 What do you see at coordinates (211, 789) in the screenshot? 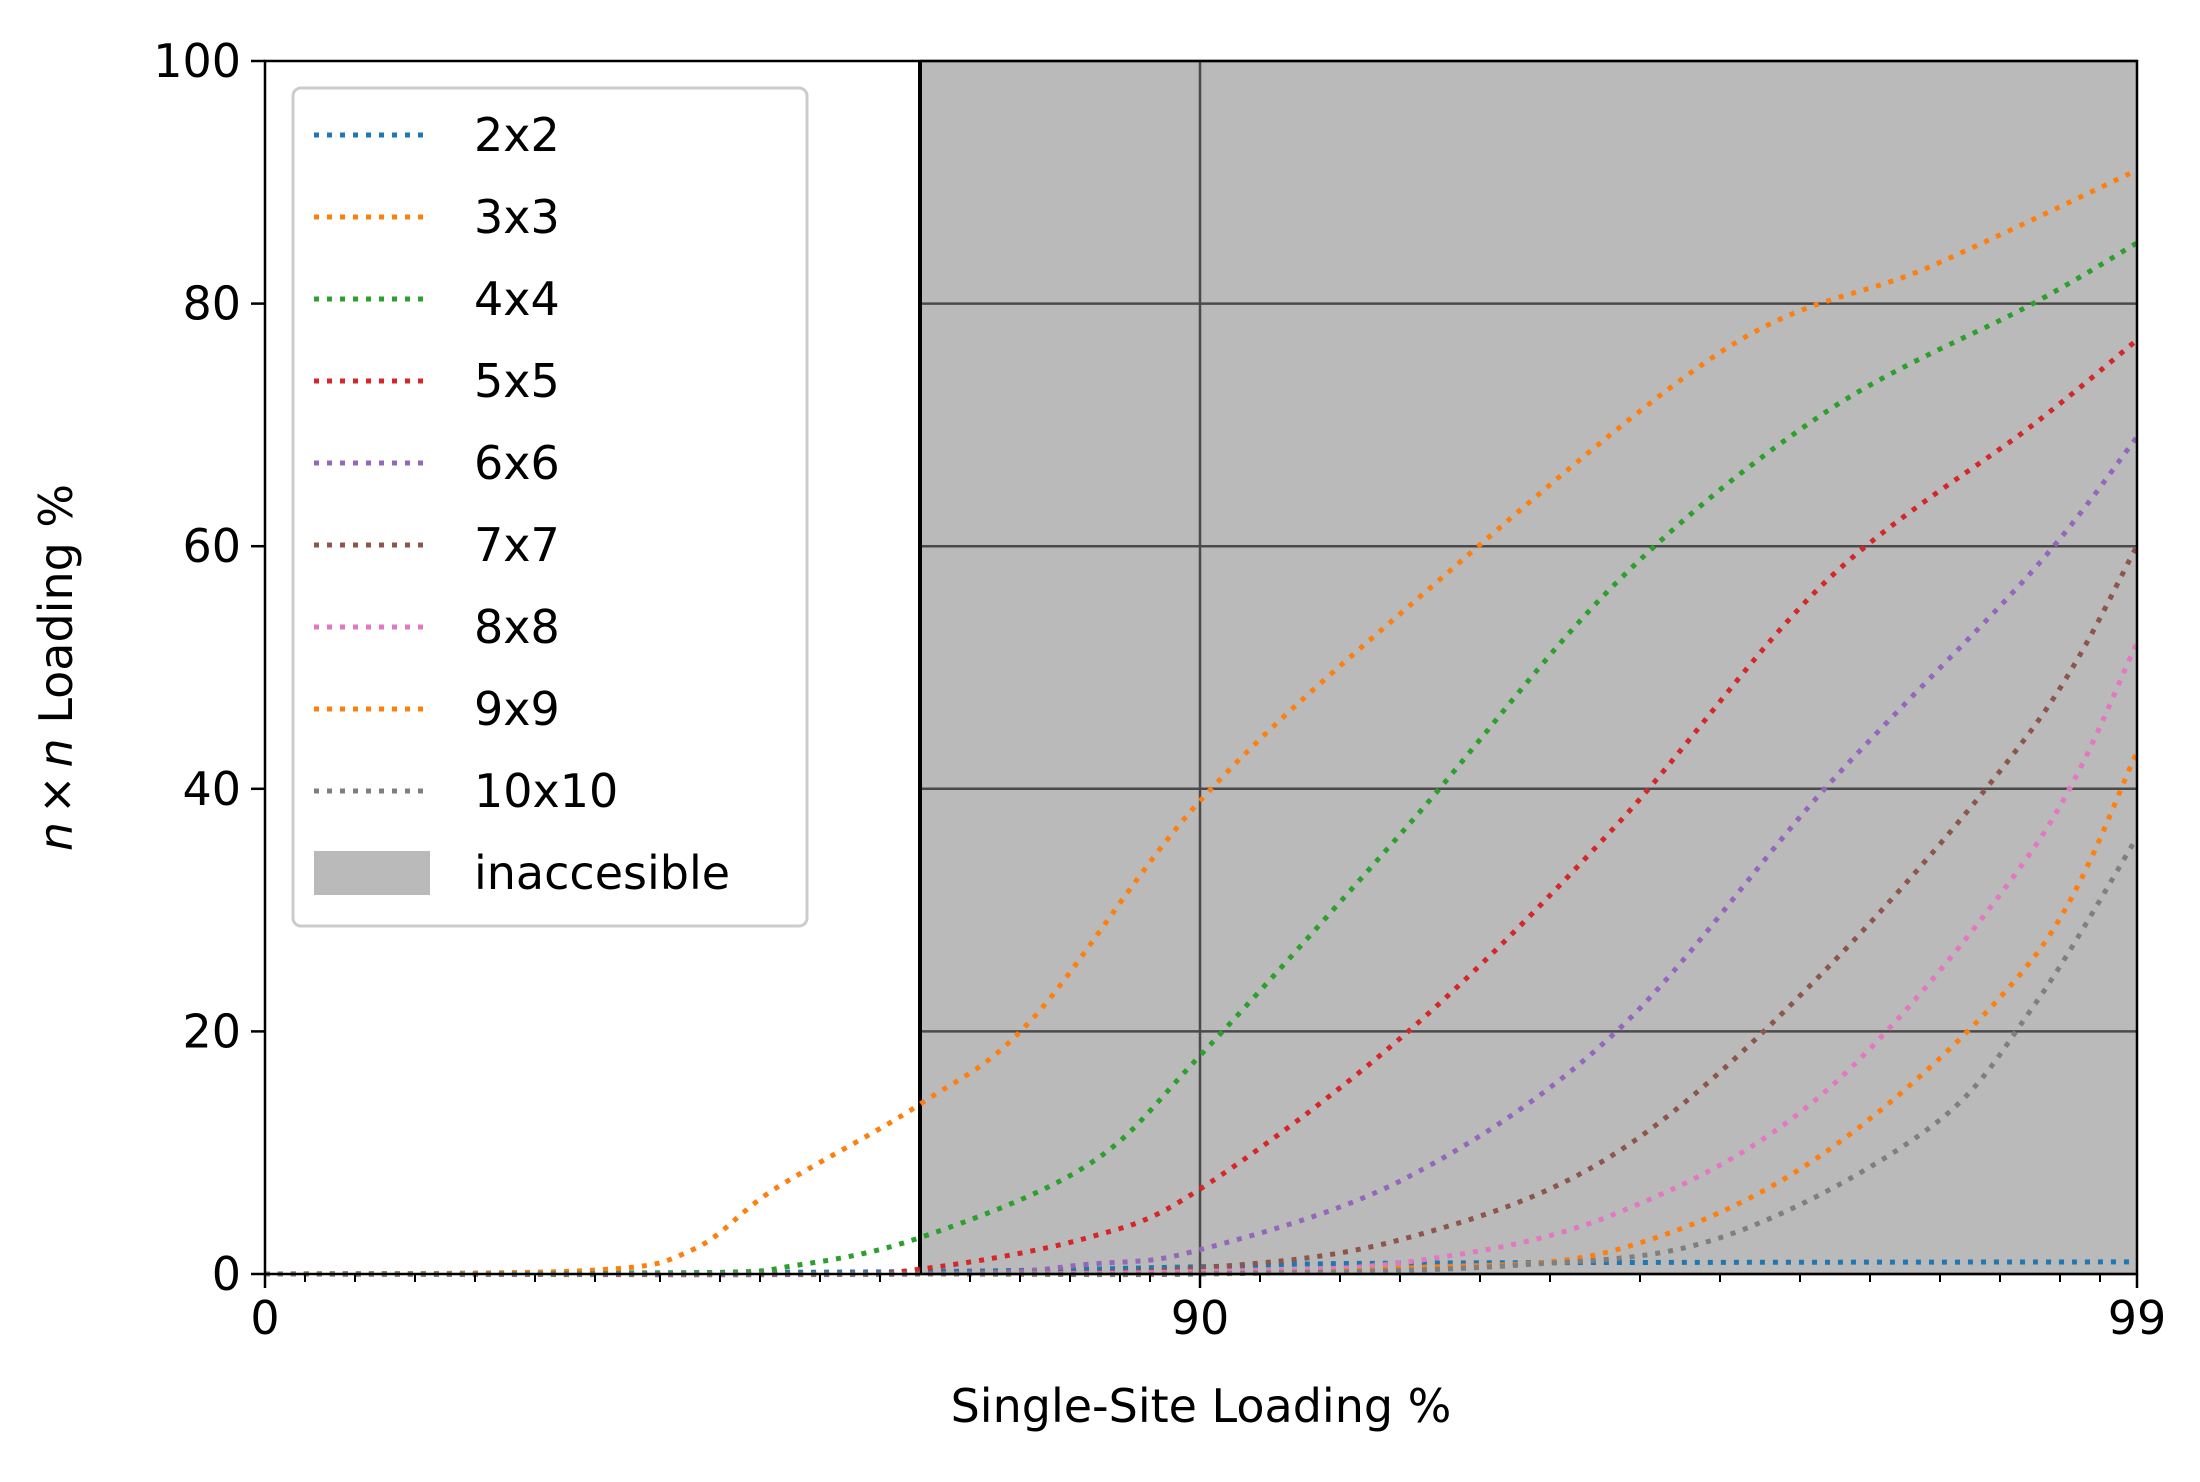
I see `y-tick-label-2: 40` at bounding box center [211, 789].